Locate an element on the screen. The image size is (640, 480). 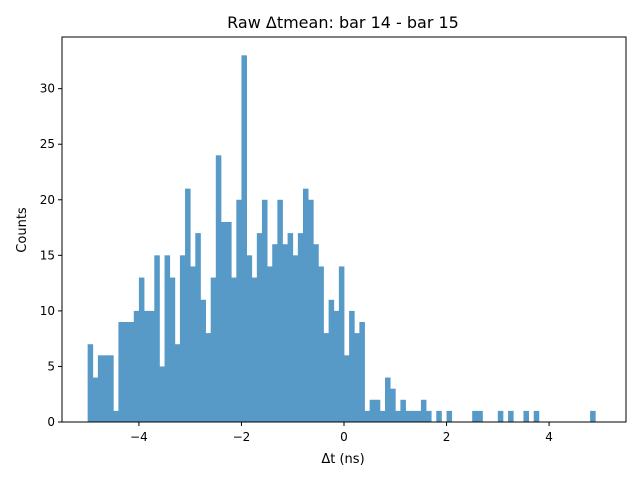
y-tick-label: 20 is located at coordinates (47, 200).